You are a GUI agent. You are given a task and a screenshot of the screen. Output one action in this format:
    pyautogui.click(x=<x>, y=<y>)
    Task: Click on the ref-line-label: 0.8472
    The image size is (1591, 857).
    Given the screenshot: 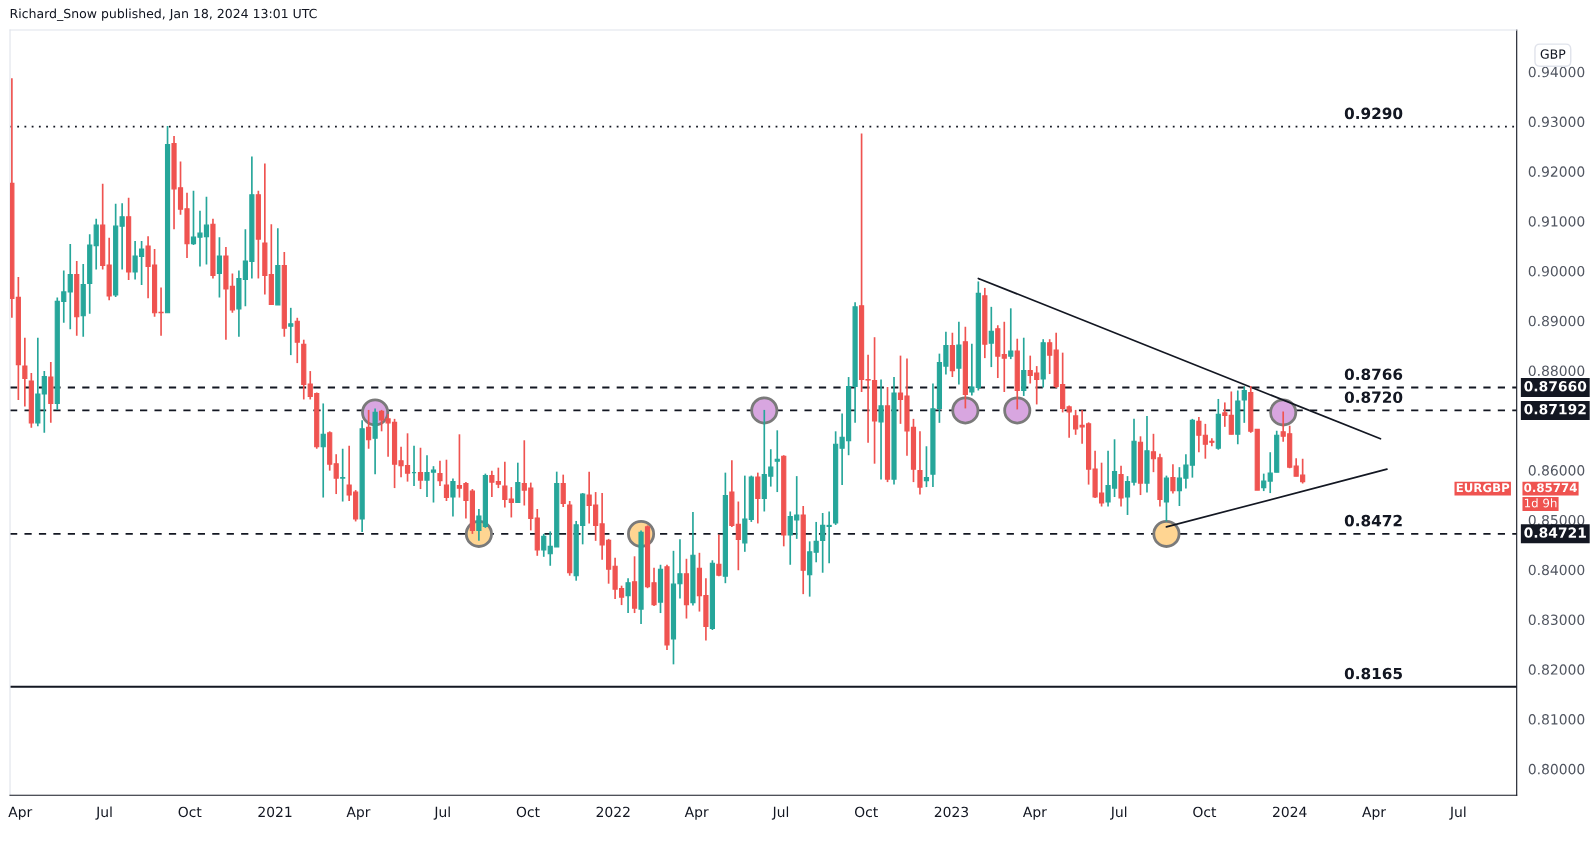 What is the action you would take?
    pyautogui.click(x=1373, y=520)
    